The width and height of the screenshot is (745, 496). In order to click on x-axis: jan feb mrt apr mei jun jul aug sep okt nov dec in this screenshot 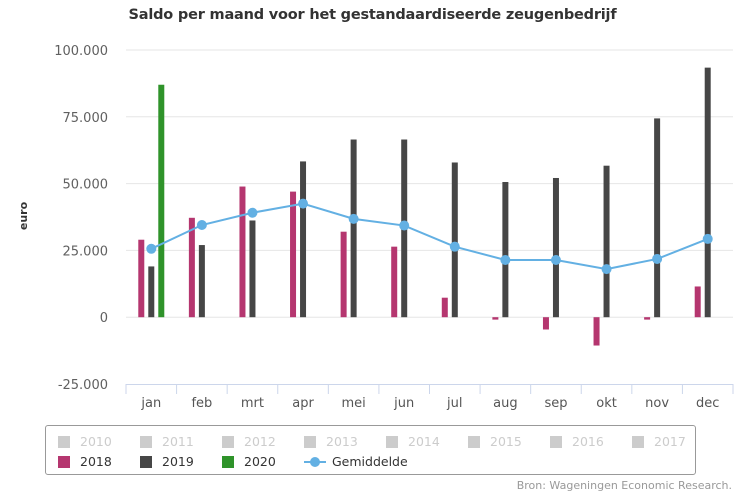, I will do `click(429, 397)`.